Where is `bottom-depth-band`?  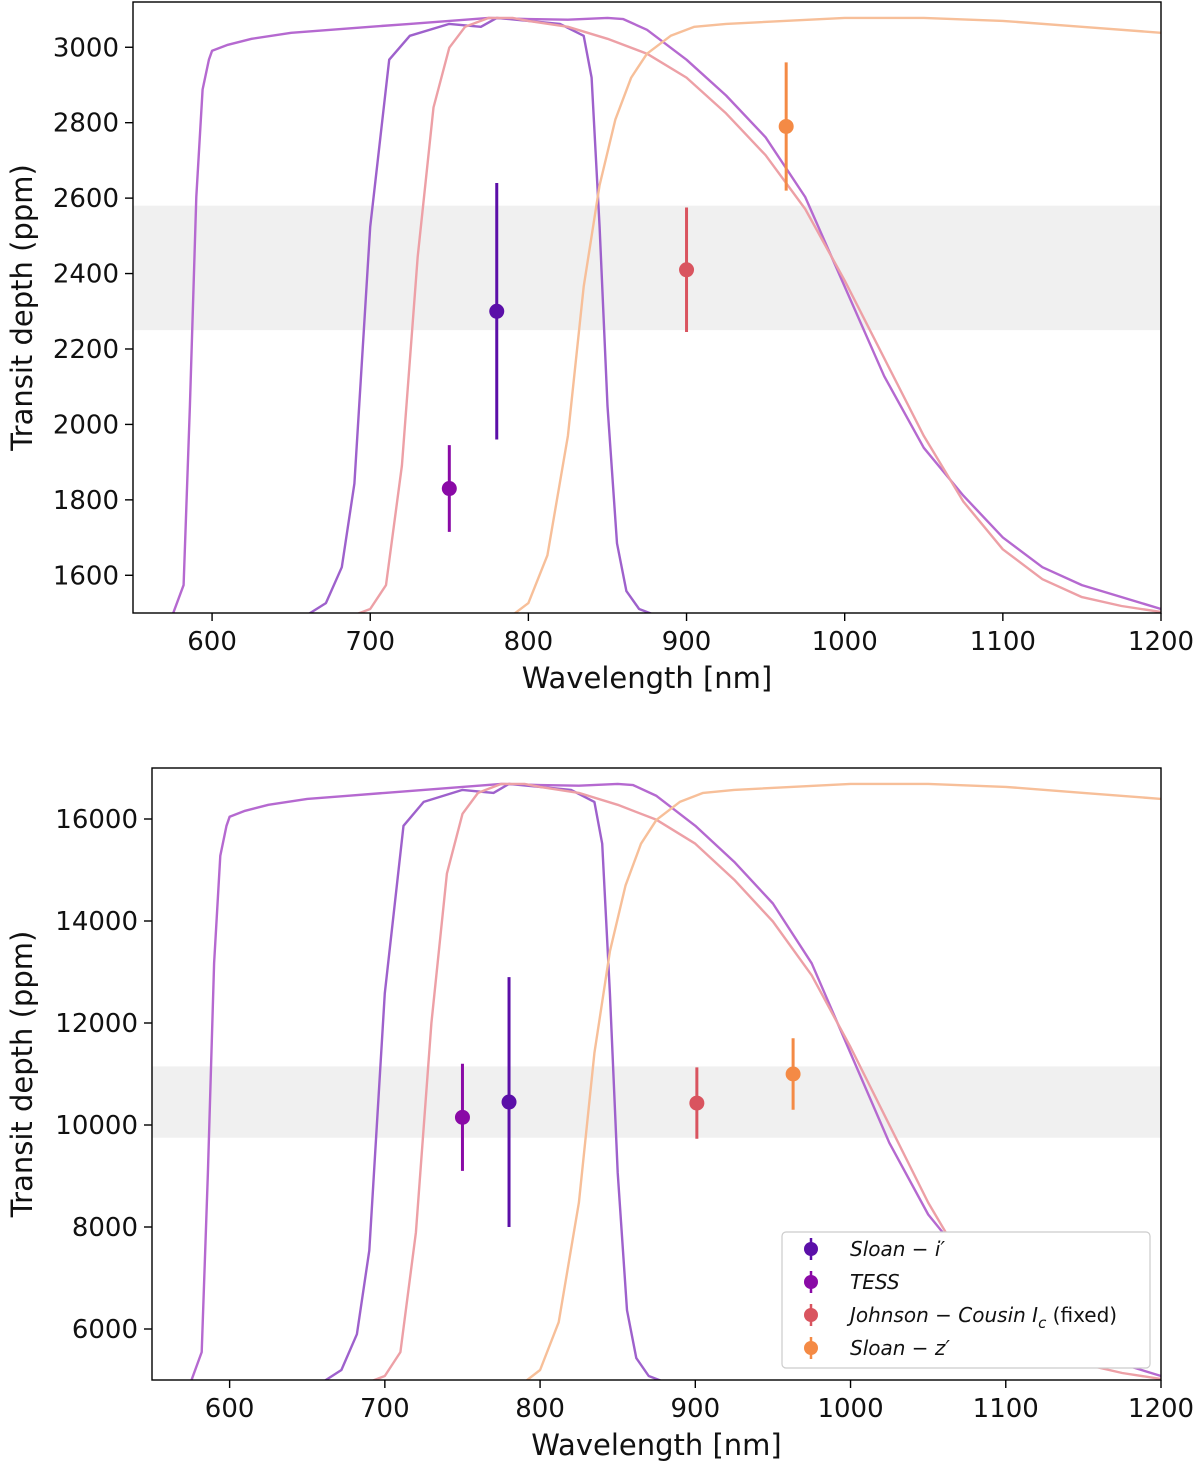
bottom-depth-band is located at coordinates (656, 1102).